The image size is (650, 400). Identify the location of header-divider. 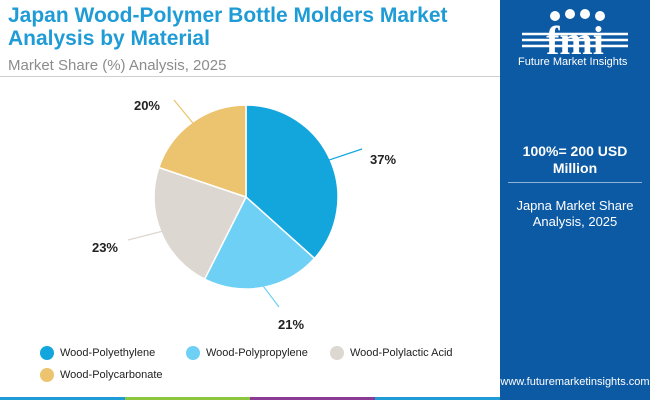
(250, 76).